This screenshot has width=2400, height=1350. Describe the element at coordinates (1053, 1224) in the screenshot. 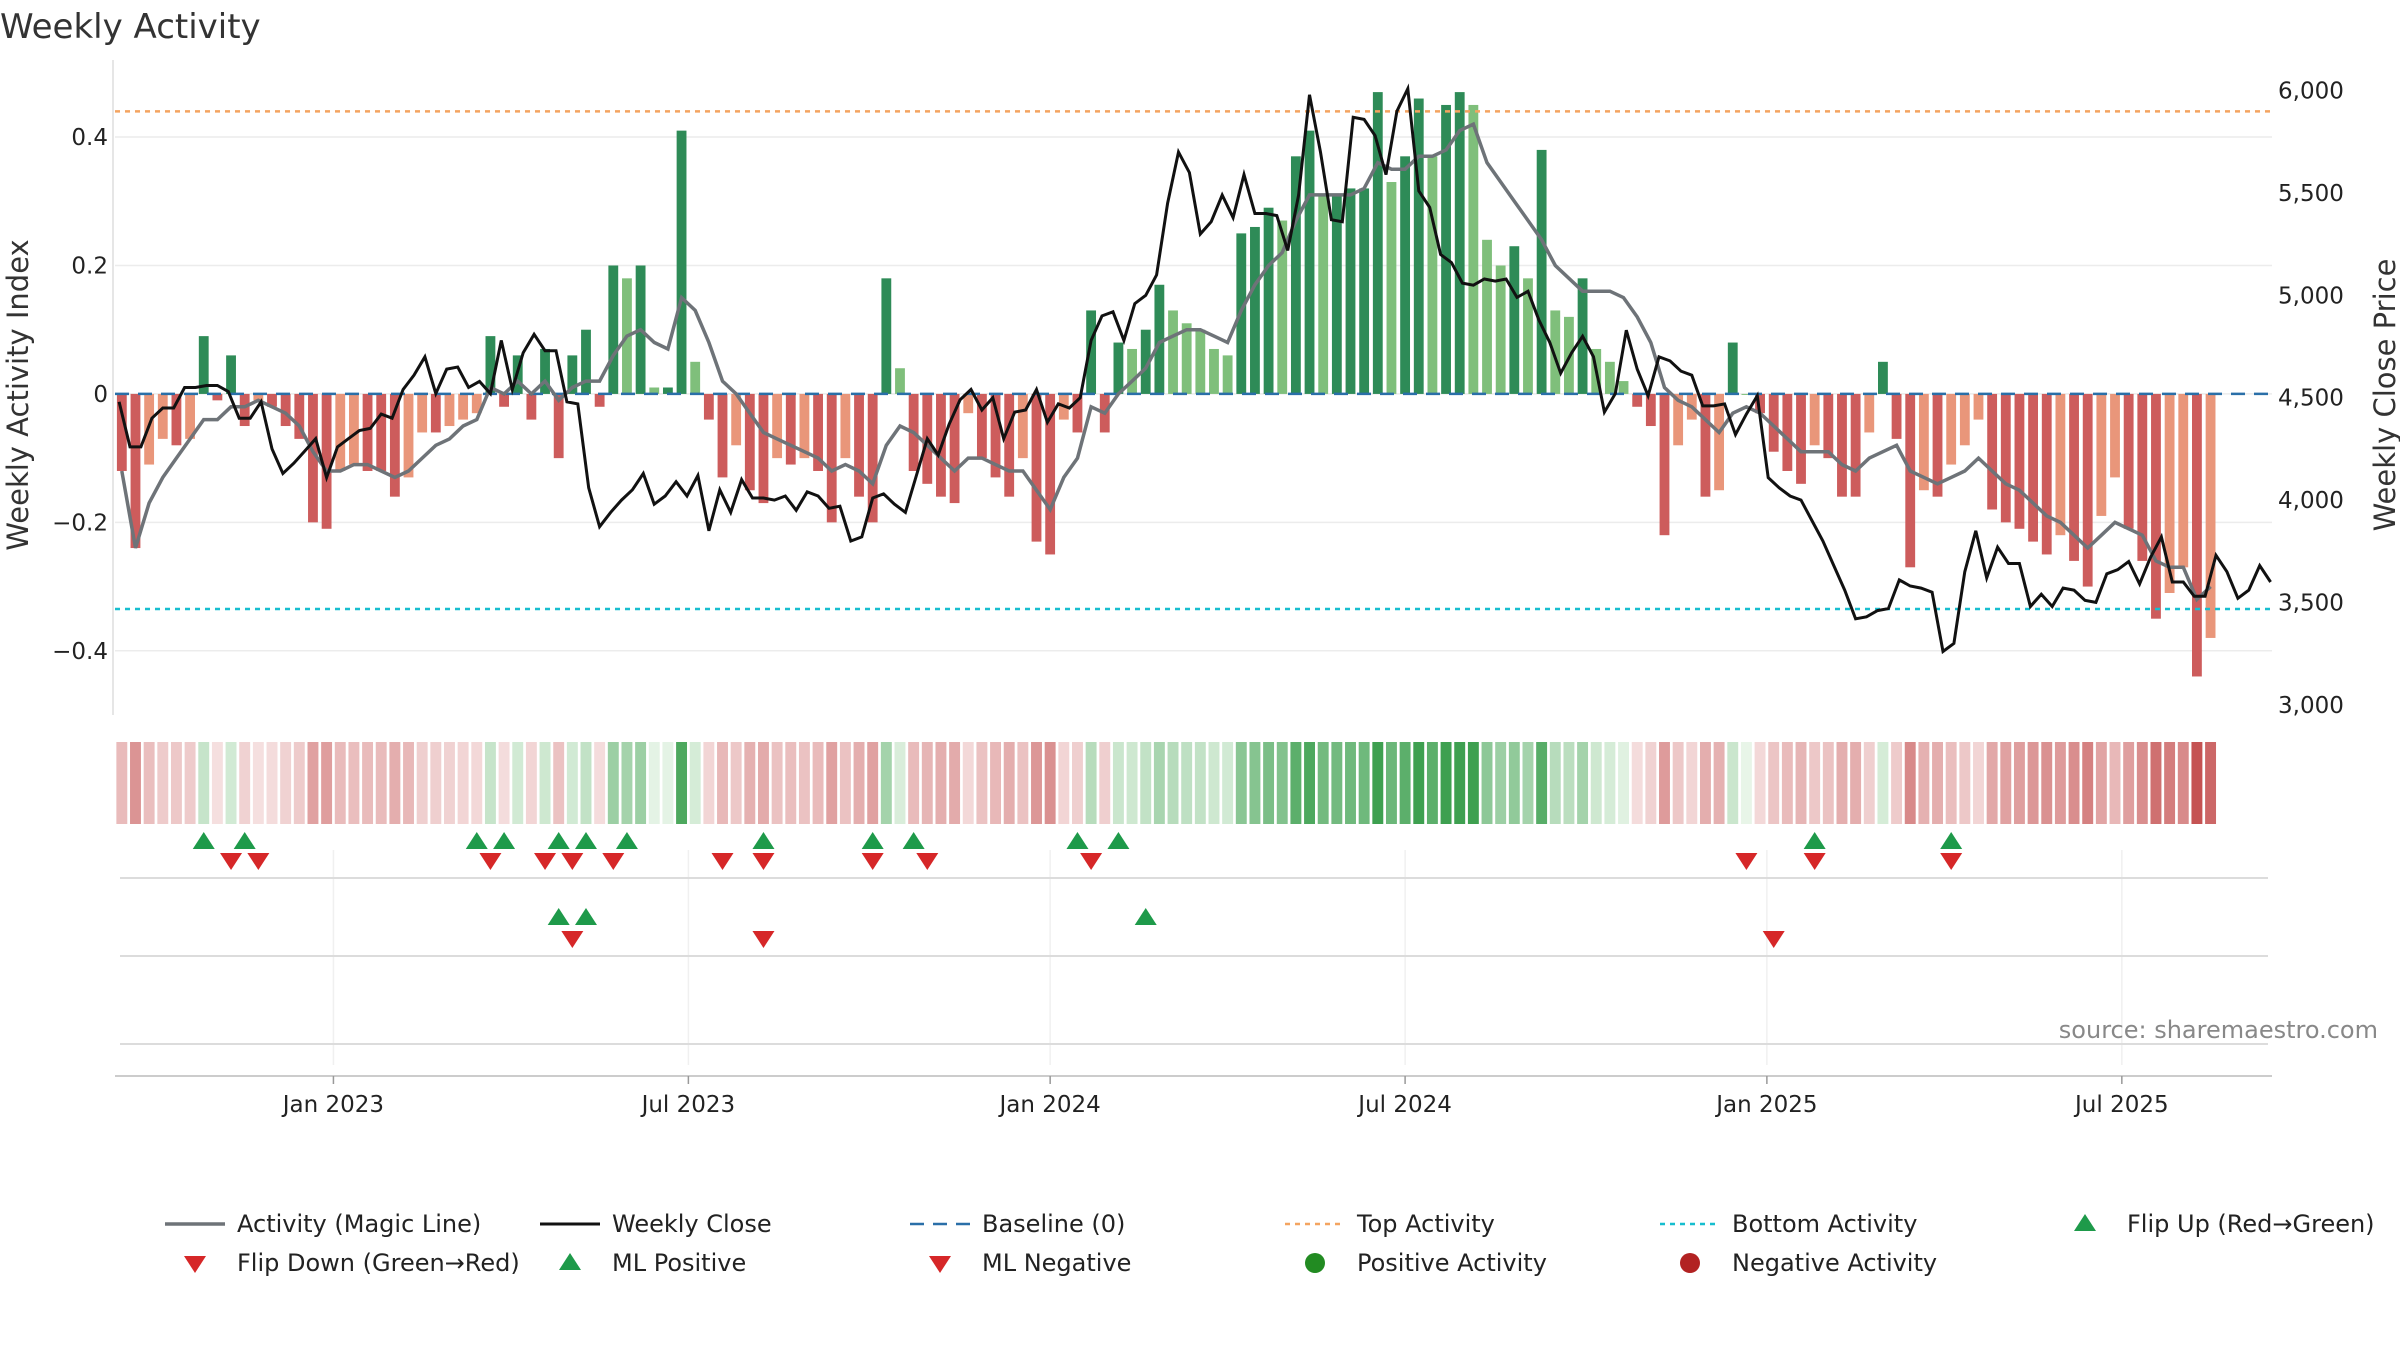

I see `legend-label: Baseline (0)` at that location.